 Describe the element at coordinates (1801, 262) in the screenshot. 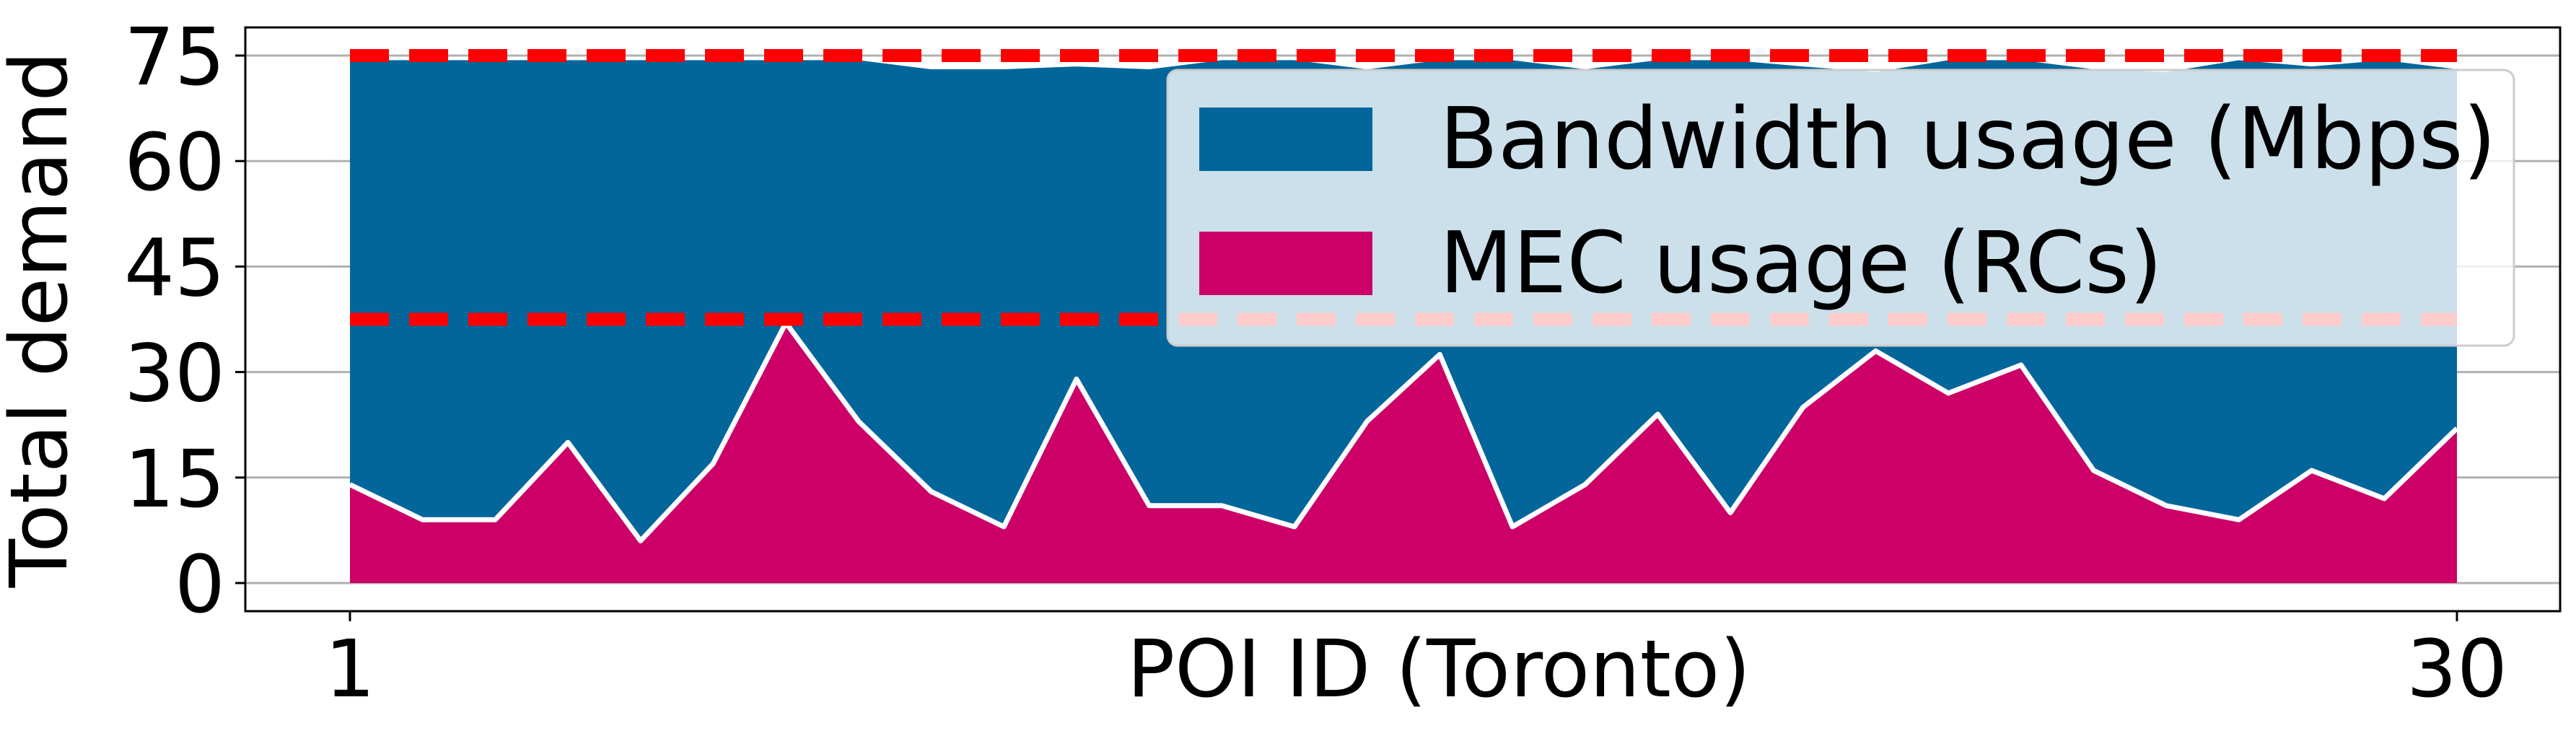

I see `legend-label: MEC usage (RCs)` at that location.